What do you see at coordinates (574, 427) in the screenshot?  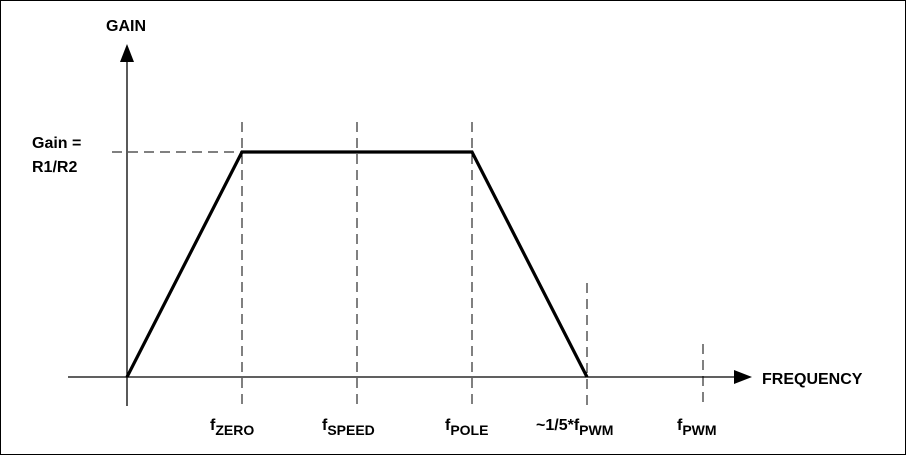 I see `marker-fifth-fpwm: ~1/5*fPWM` at bounding box center [574, 427].